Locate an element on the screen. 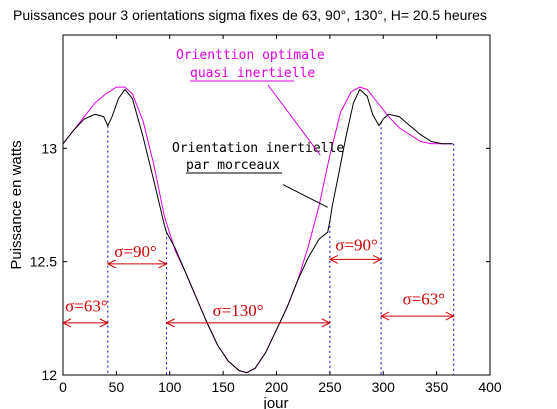 This screenshot has width=557, height=409. x-tick-label: 150 is located at coordinates (223, 387).